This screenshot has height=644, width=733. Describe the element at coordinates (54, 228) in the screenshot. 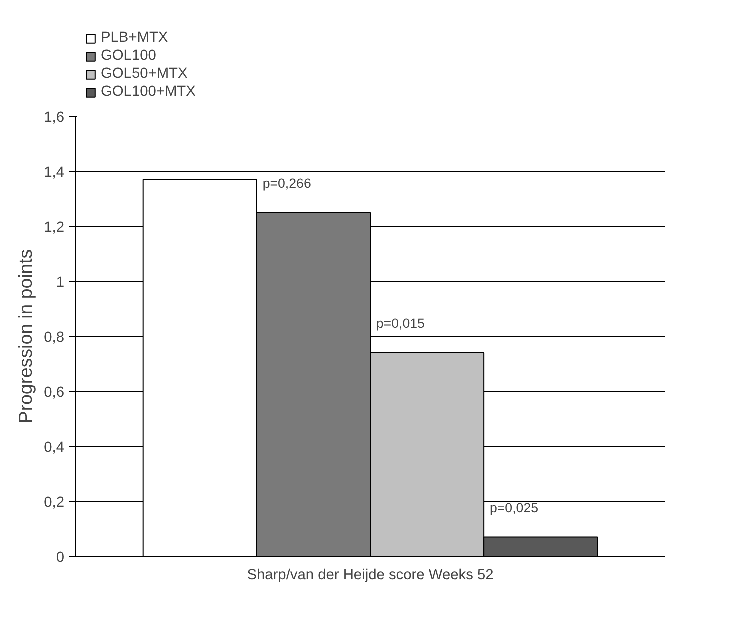

I see `y-tick-label: 1,2` at that location.